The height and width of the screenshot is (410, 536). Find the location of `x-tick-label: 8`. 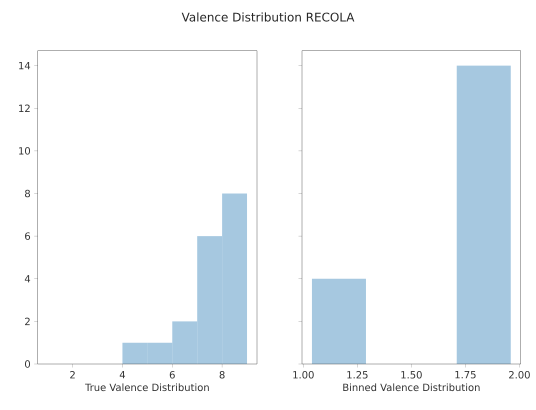

x-tick-label: 8 is located at coordinates (222, 375).